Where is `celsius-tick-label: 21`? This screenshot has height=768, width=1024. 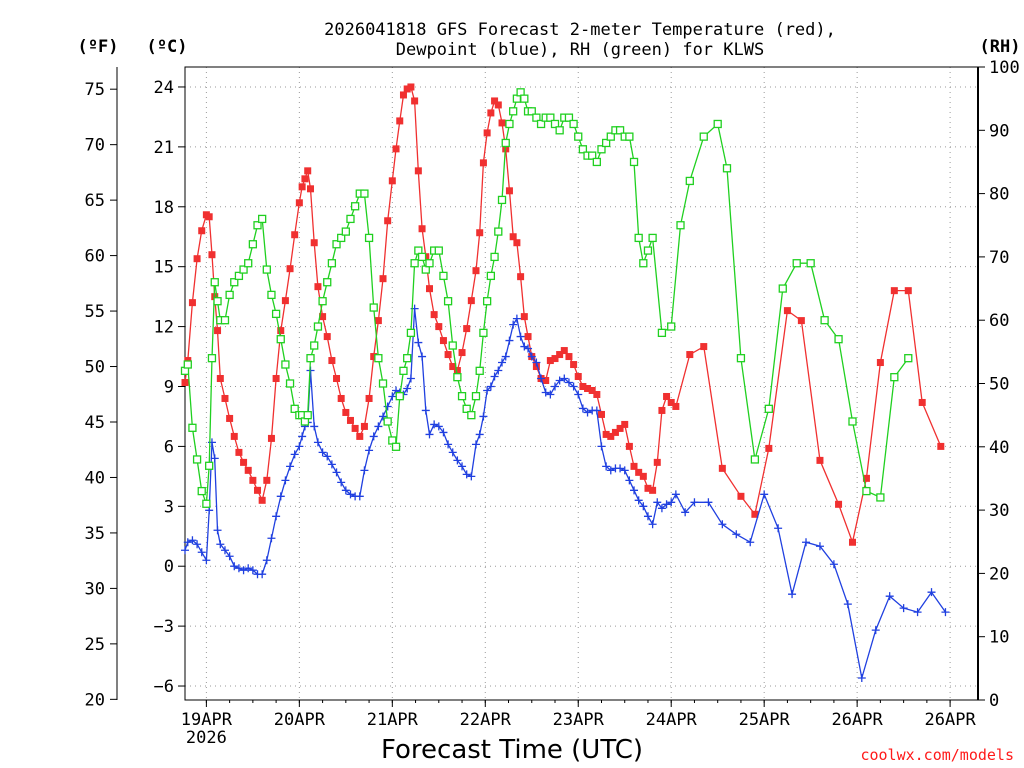
celsius-tick-label: 21 is located at coordinates (164, 148).